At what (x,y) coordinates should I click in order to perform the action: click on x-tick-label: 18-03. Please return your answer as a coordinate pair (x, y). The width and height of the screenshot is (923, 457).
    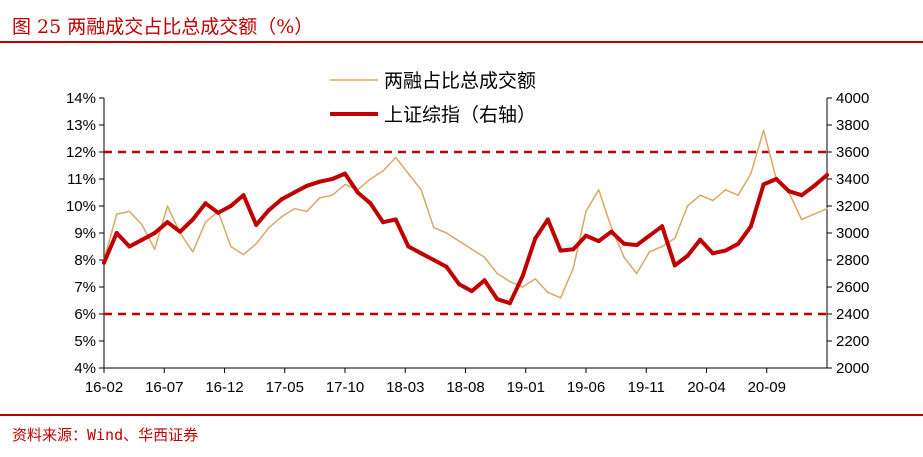
    Looking at the image, I should click on (405, 387).